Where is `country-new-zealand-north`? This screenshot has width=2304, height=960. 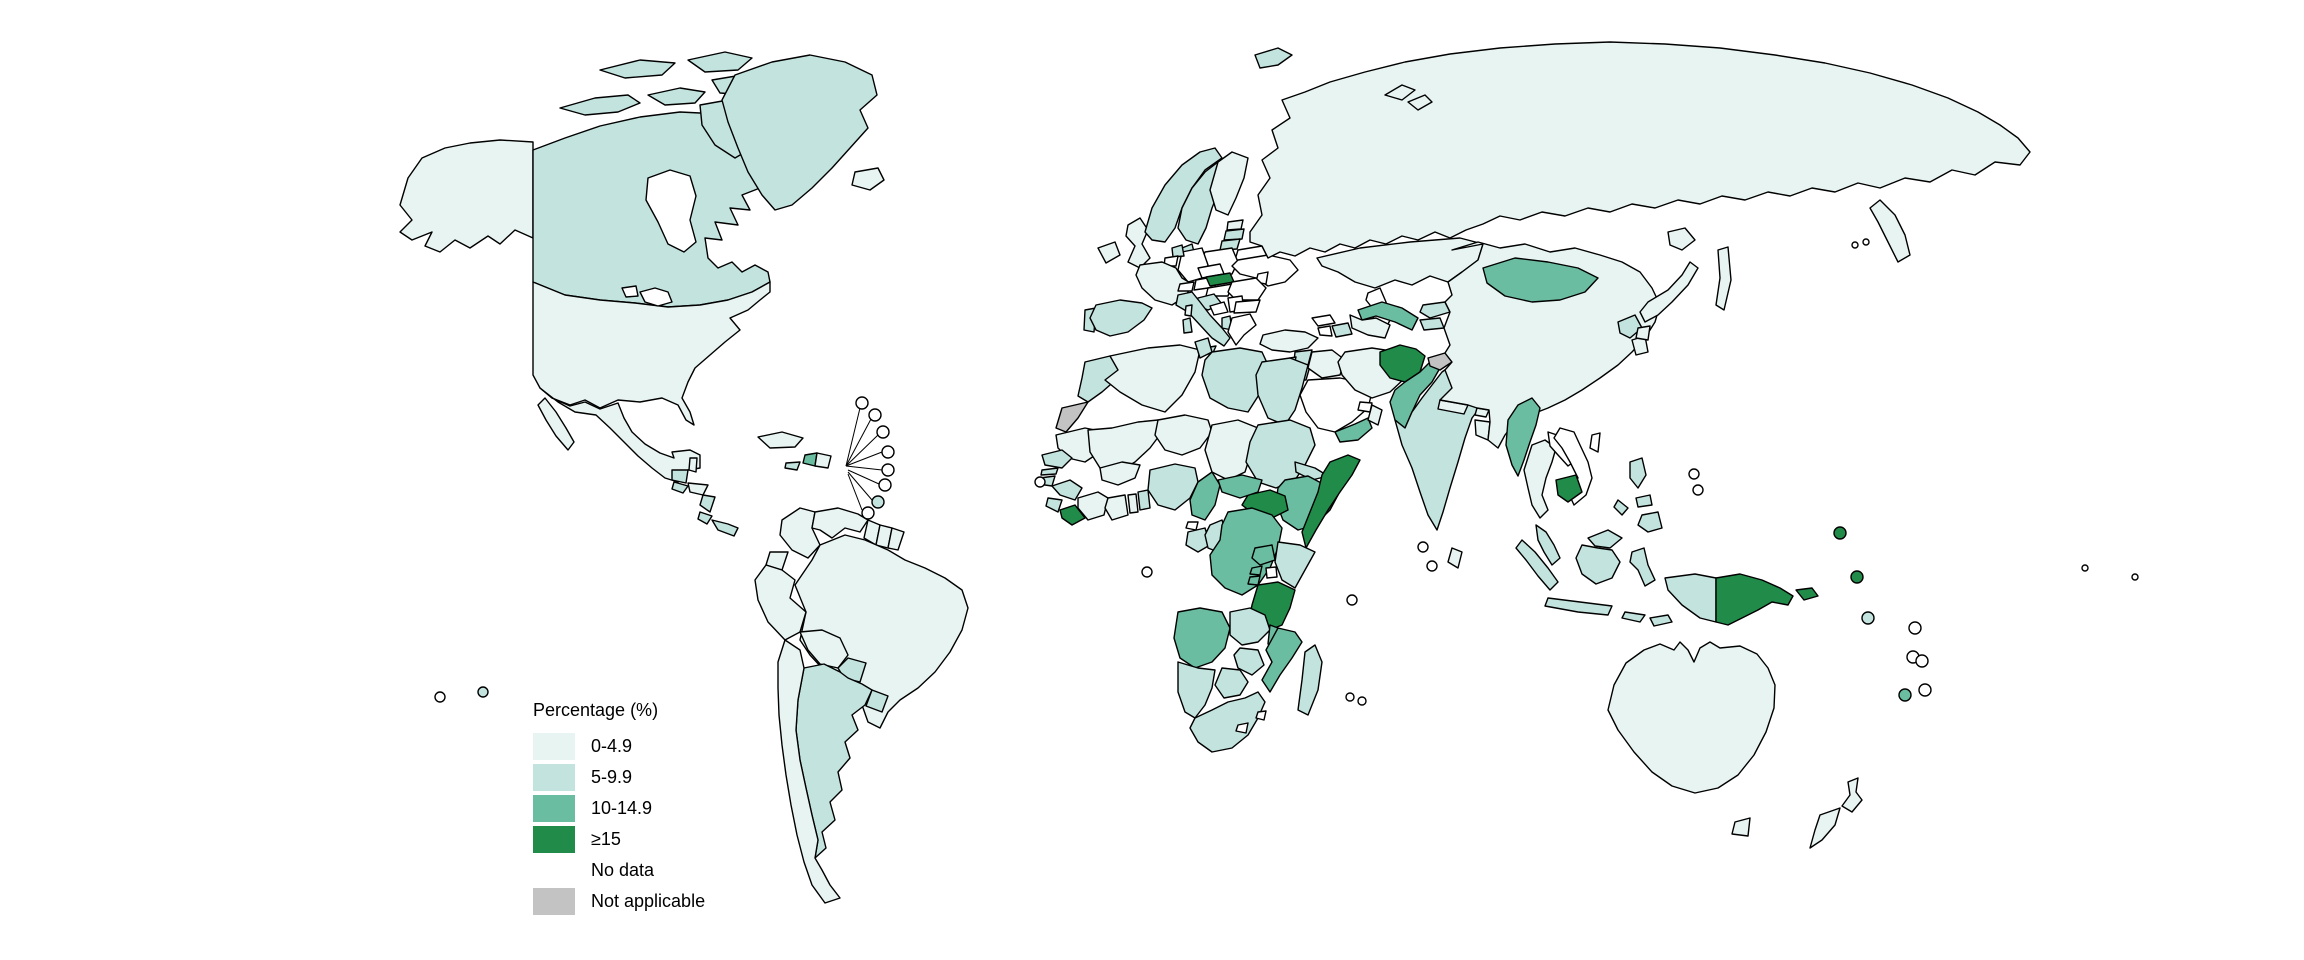
country-new-zealand-north is located at coordinates (1852, 795).